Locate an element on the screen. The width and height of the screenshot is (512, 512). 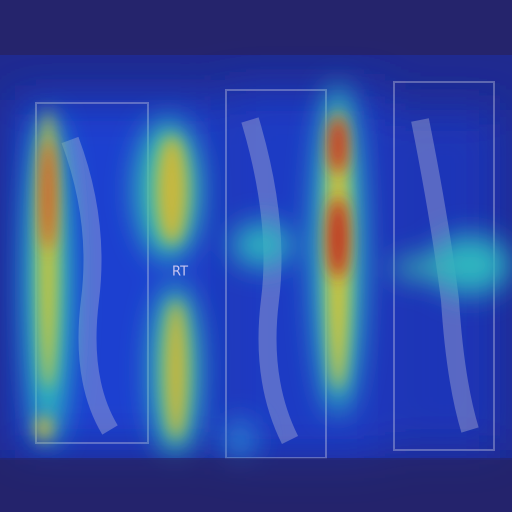
bottom-band is located at coordinates (256, 485).